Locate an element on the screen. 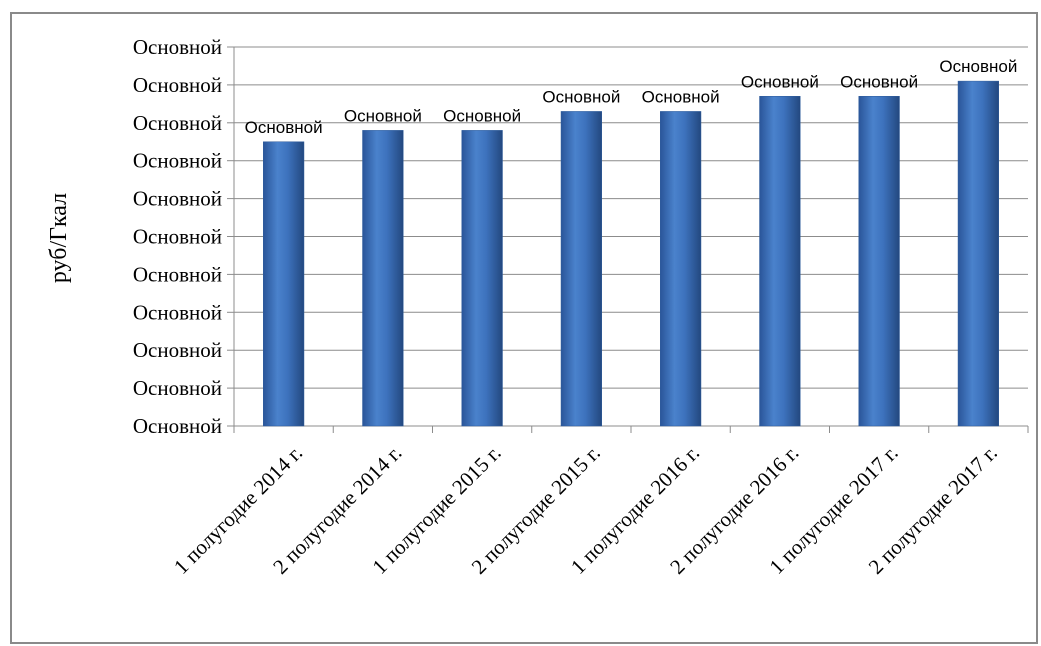 The width and height of the screenshot is (1041, 646). y-axis-label: руб/Гкал is located at coordinates (59, 238).